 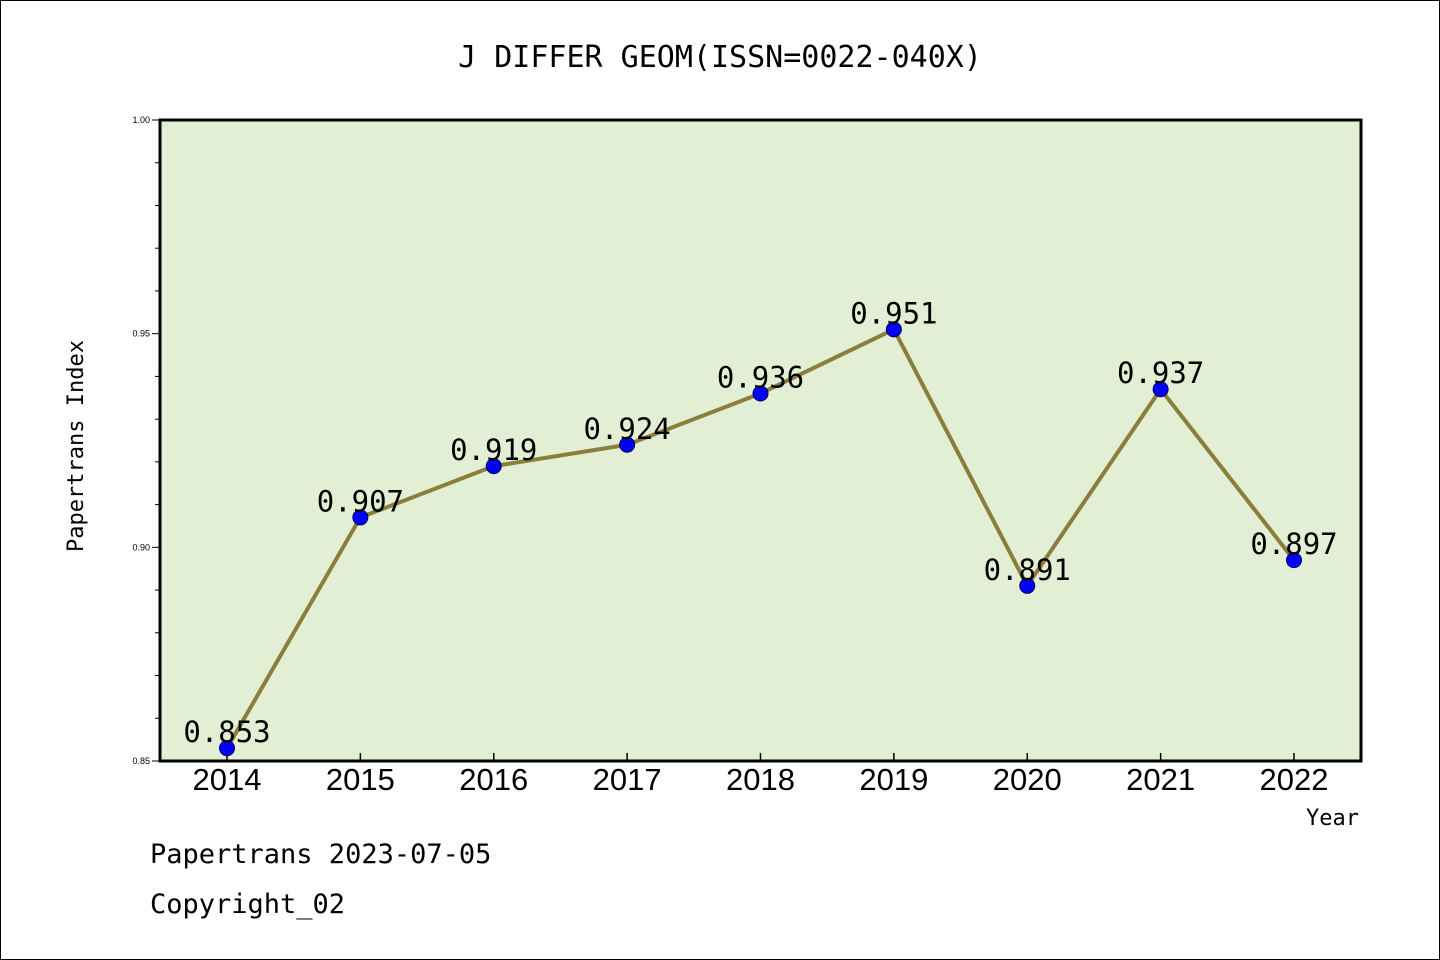 I want to click on footer-copyright: Copyright_02, so click(x=247, y=904).